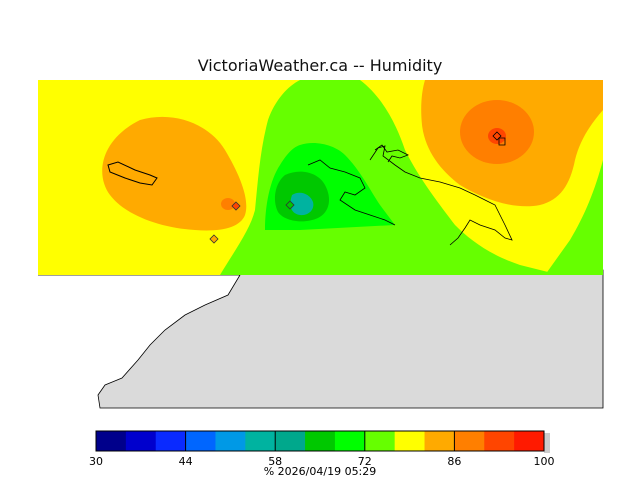  I want to click on island-outline, so click(132, 173).